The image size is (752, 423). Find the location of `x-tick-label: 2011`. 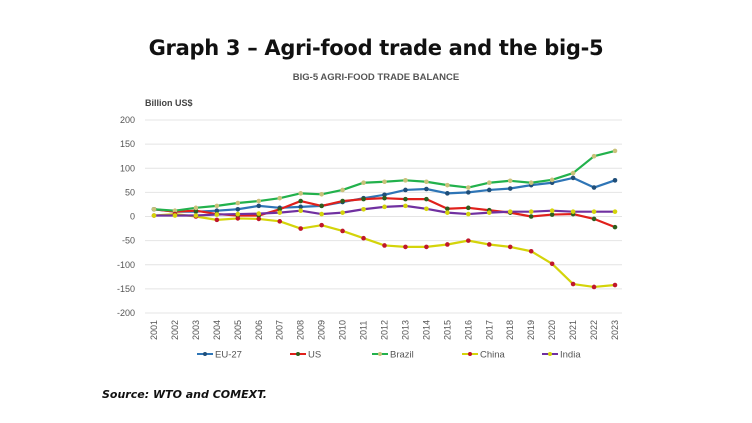

x-tick-label: 2011 is located at coordinates (364, 330).